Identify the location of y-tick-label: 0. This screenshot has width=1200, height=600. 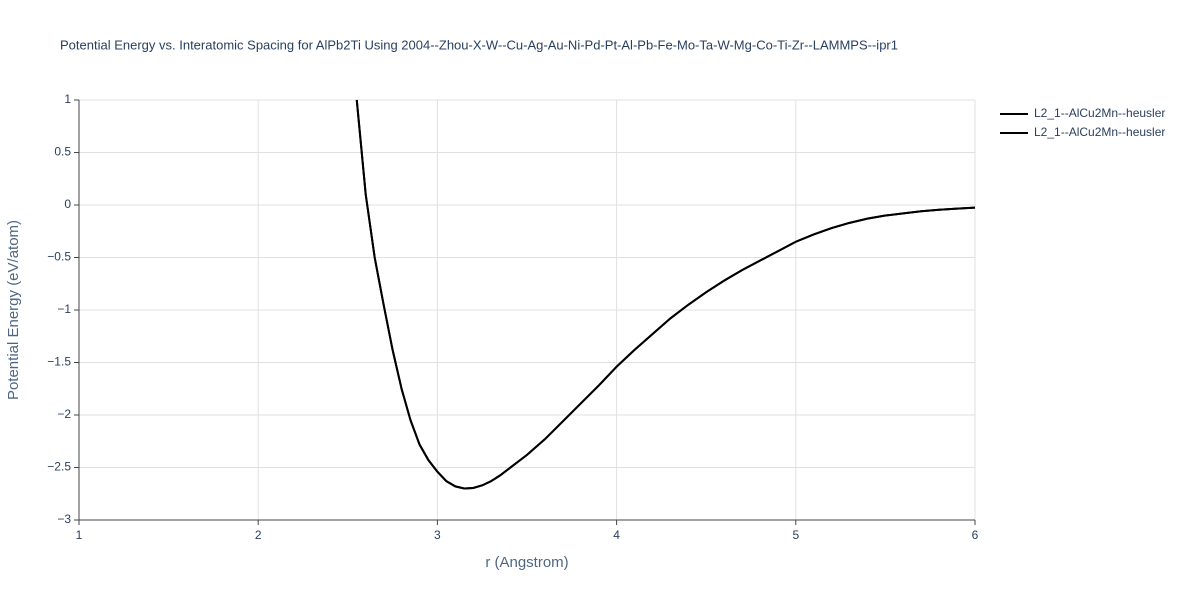
(67, 204).